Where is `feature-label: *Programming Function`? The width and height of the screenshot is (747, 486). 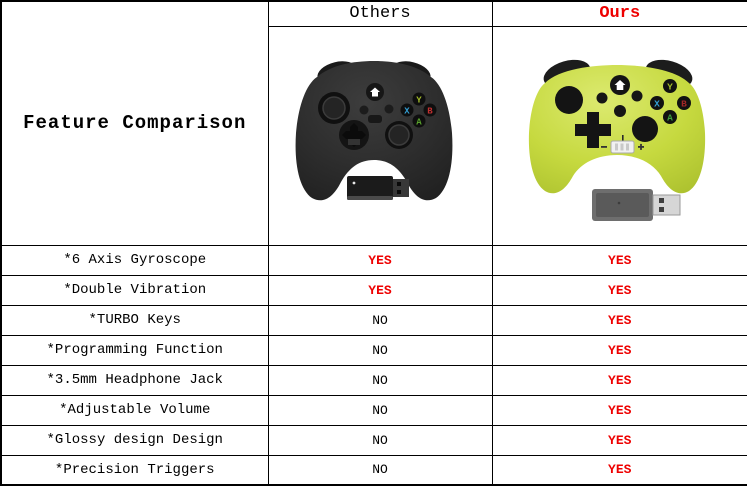 feature-label: *Programming Function is located at coordinates (134, 350).